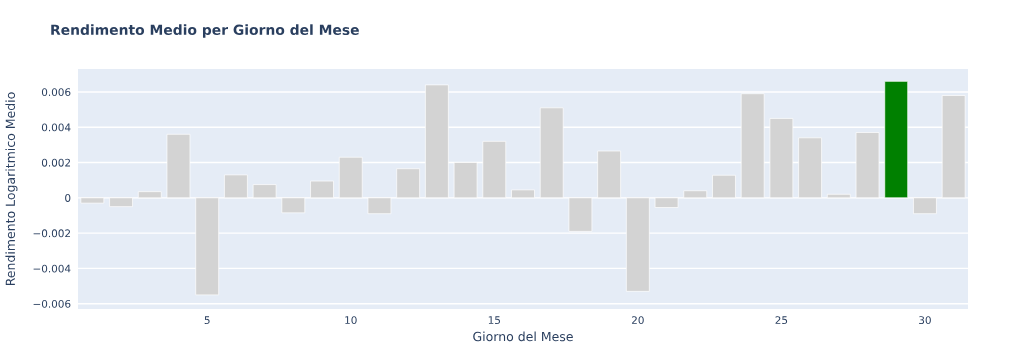  Describe the element at coordinates (205, 31) in the screenshot. I see `chart-title: Rendimento Medio per Giorno del Mese` at that location.